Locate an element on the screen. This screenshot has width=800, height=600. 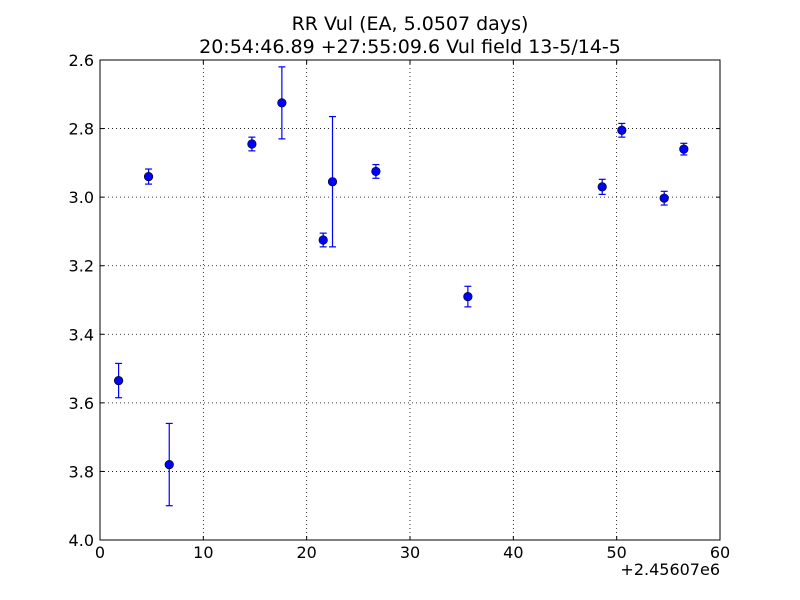
chart-title: RR Vul (EA, 5.0507 days) is located at coordinates (410, 24).